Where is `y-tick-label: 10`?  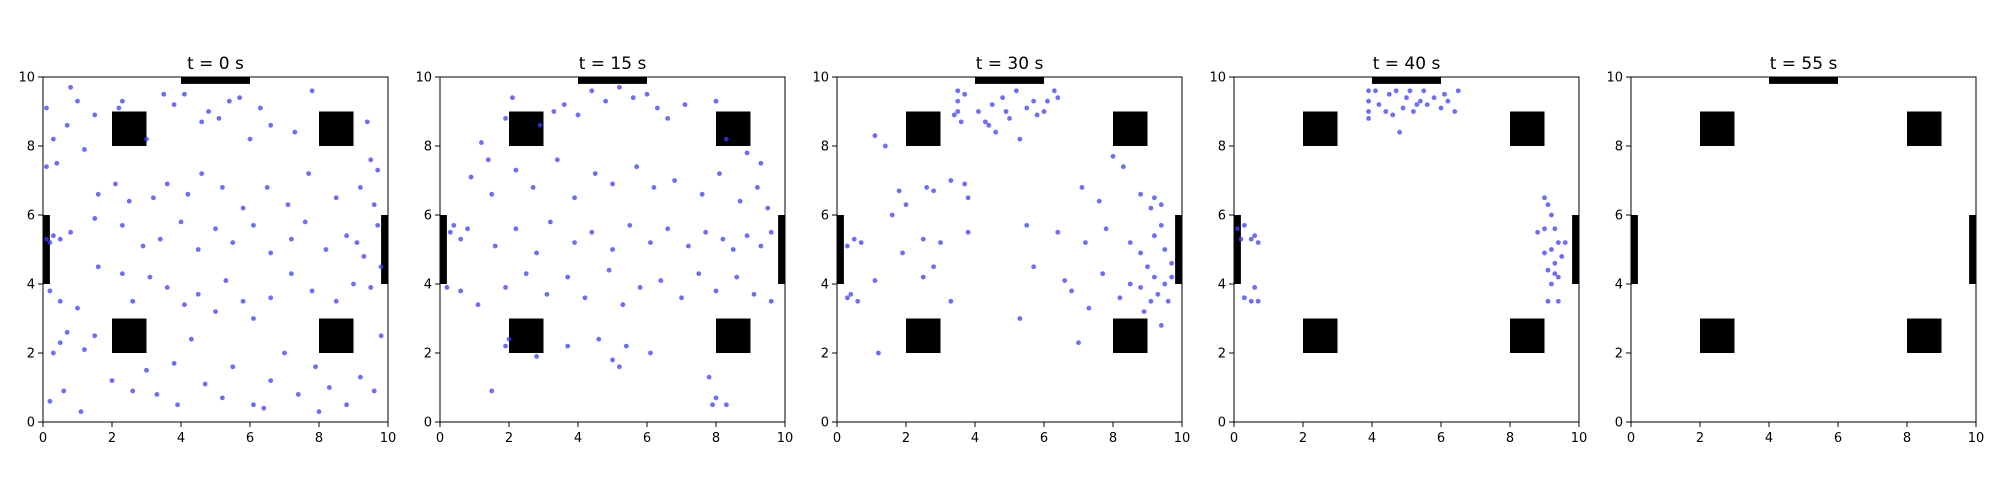
y-tick-label: 10 is located at coordinates (820, 78).